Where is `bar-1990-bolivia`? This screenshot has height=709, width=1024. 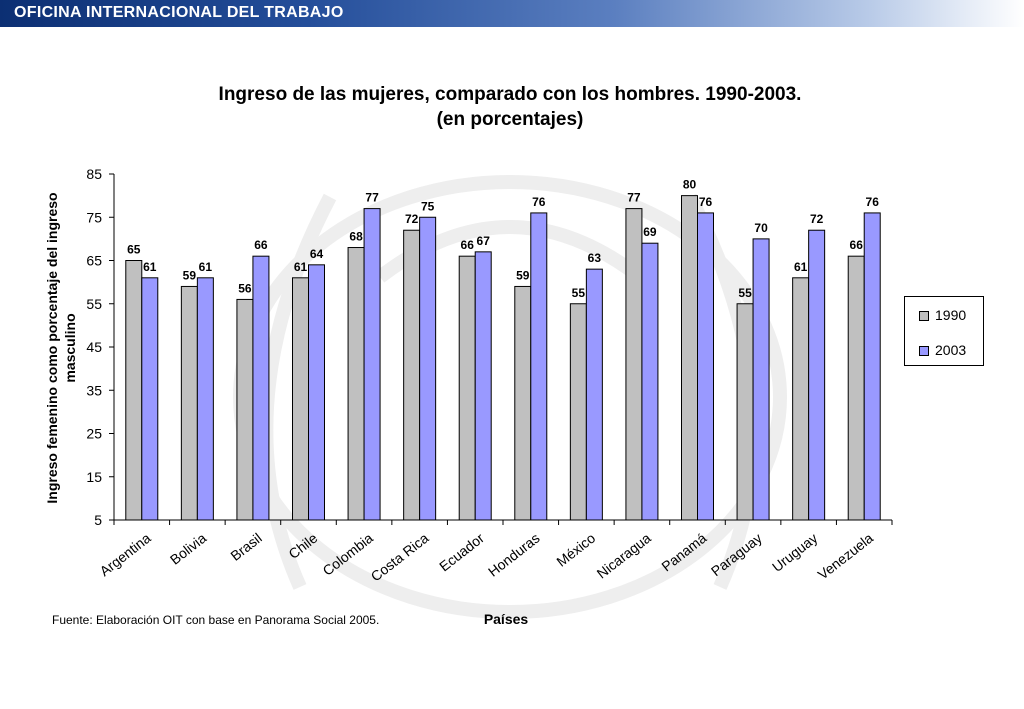
bar-1990-bolivia is located at coordinates (189, 403).